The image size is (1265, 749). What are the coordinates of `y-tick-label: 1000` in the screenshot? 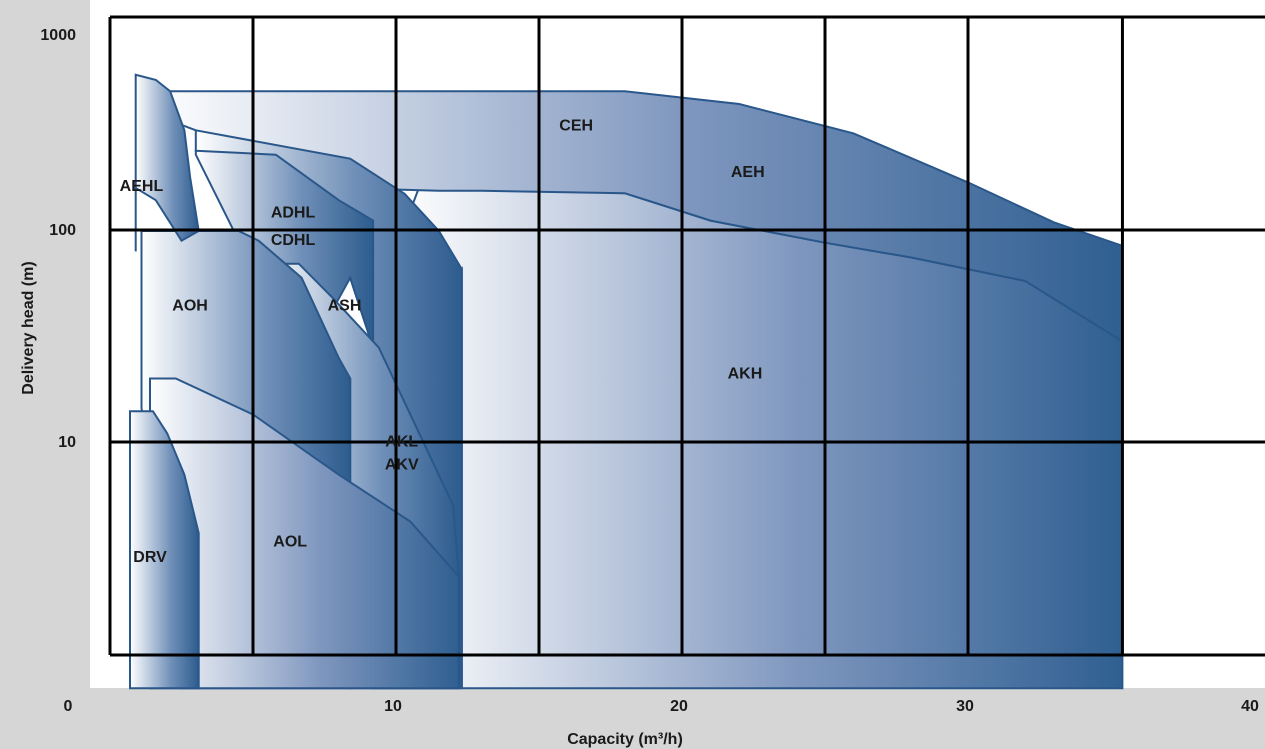 It's located at (58, 35).